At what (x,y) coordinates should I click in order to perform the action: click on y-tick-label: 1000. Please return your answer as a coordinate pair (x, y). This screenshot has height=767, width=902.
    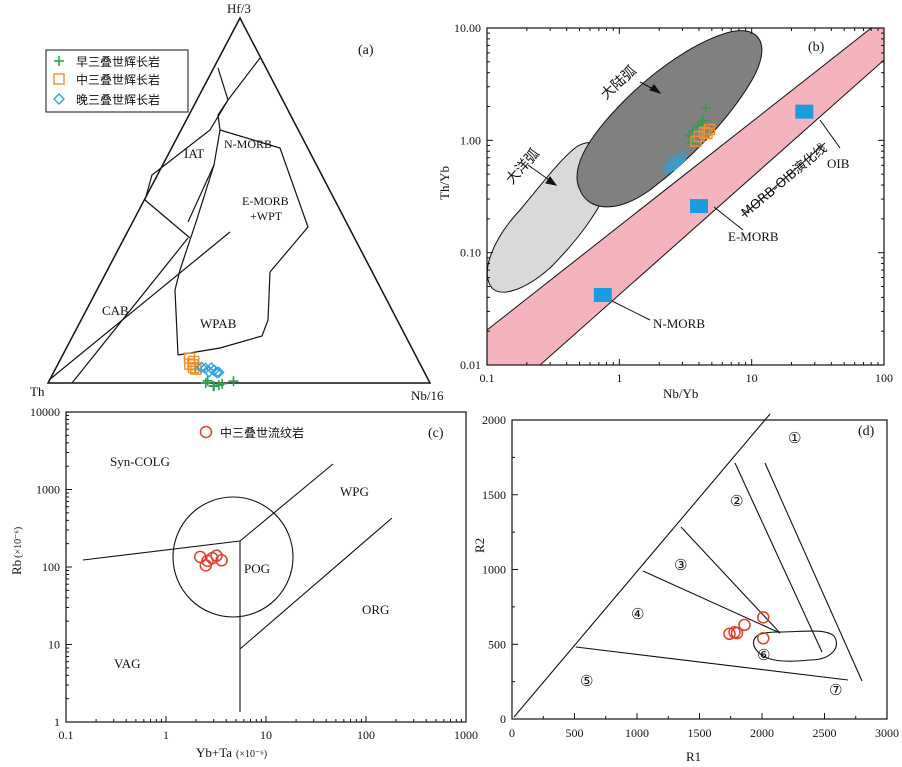
    Looking at the image, I should click on (494, 570).